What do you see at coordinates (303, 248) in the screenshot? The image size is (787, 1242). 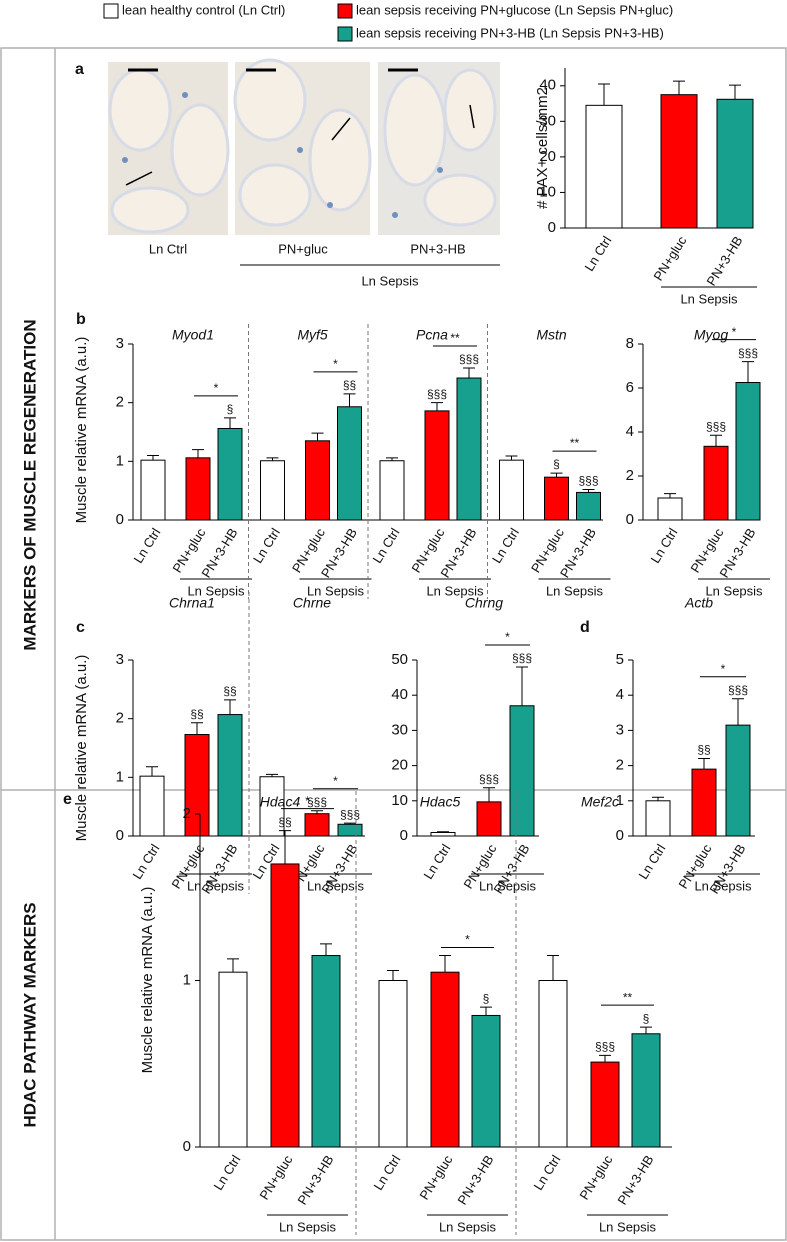 I see `micrograph-label: PN+gluc` at bounding box center [303, 248].